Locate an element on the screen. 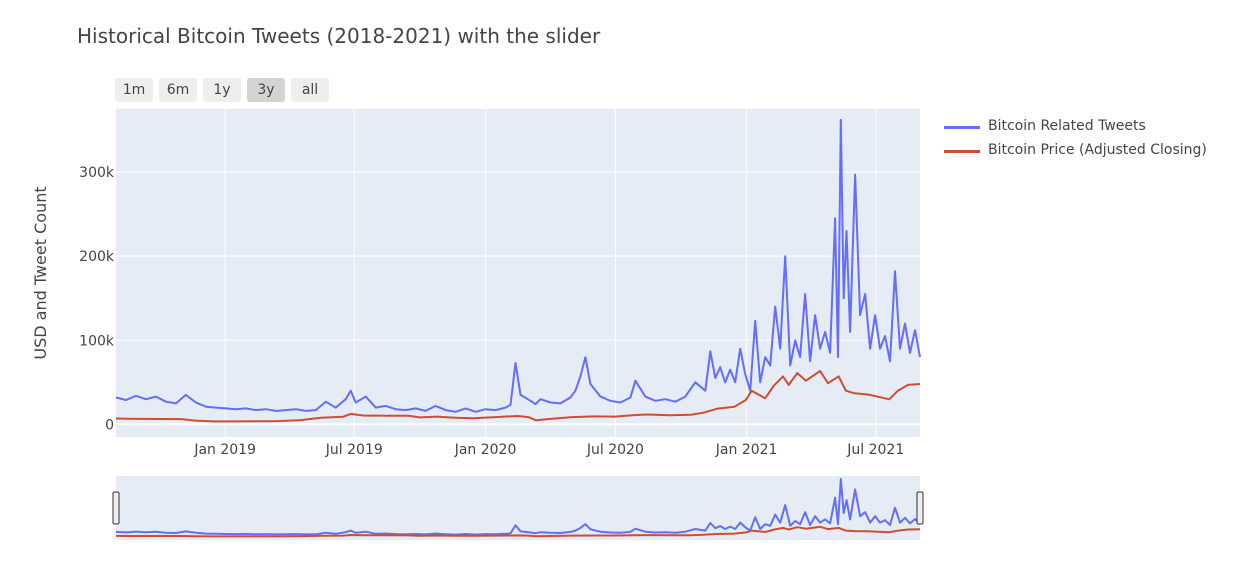  y-tick-label: 100k is located at coordinates (97, 341).